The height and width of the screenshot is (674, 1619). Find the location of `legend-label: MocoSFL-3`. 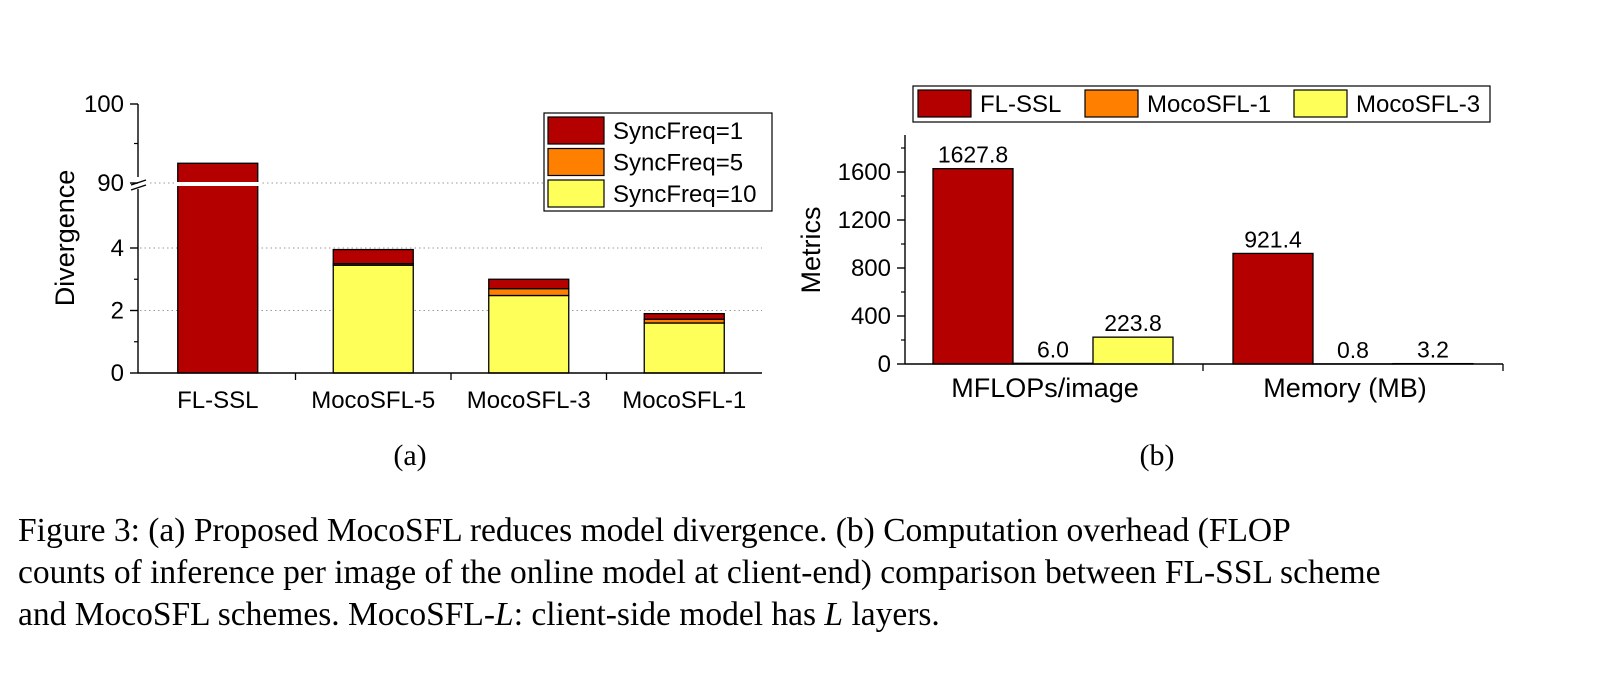

legend-label: MocoSFL-3 is located at coordinates (1418, 104).